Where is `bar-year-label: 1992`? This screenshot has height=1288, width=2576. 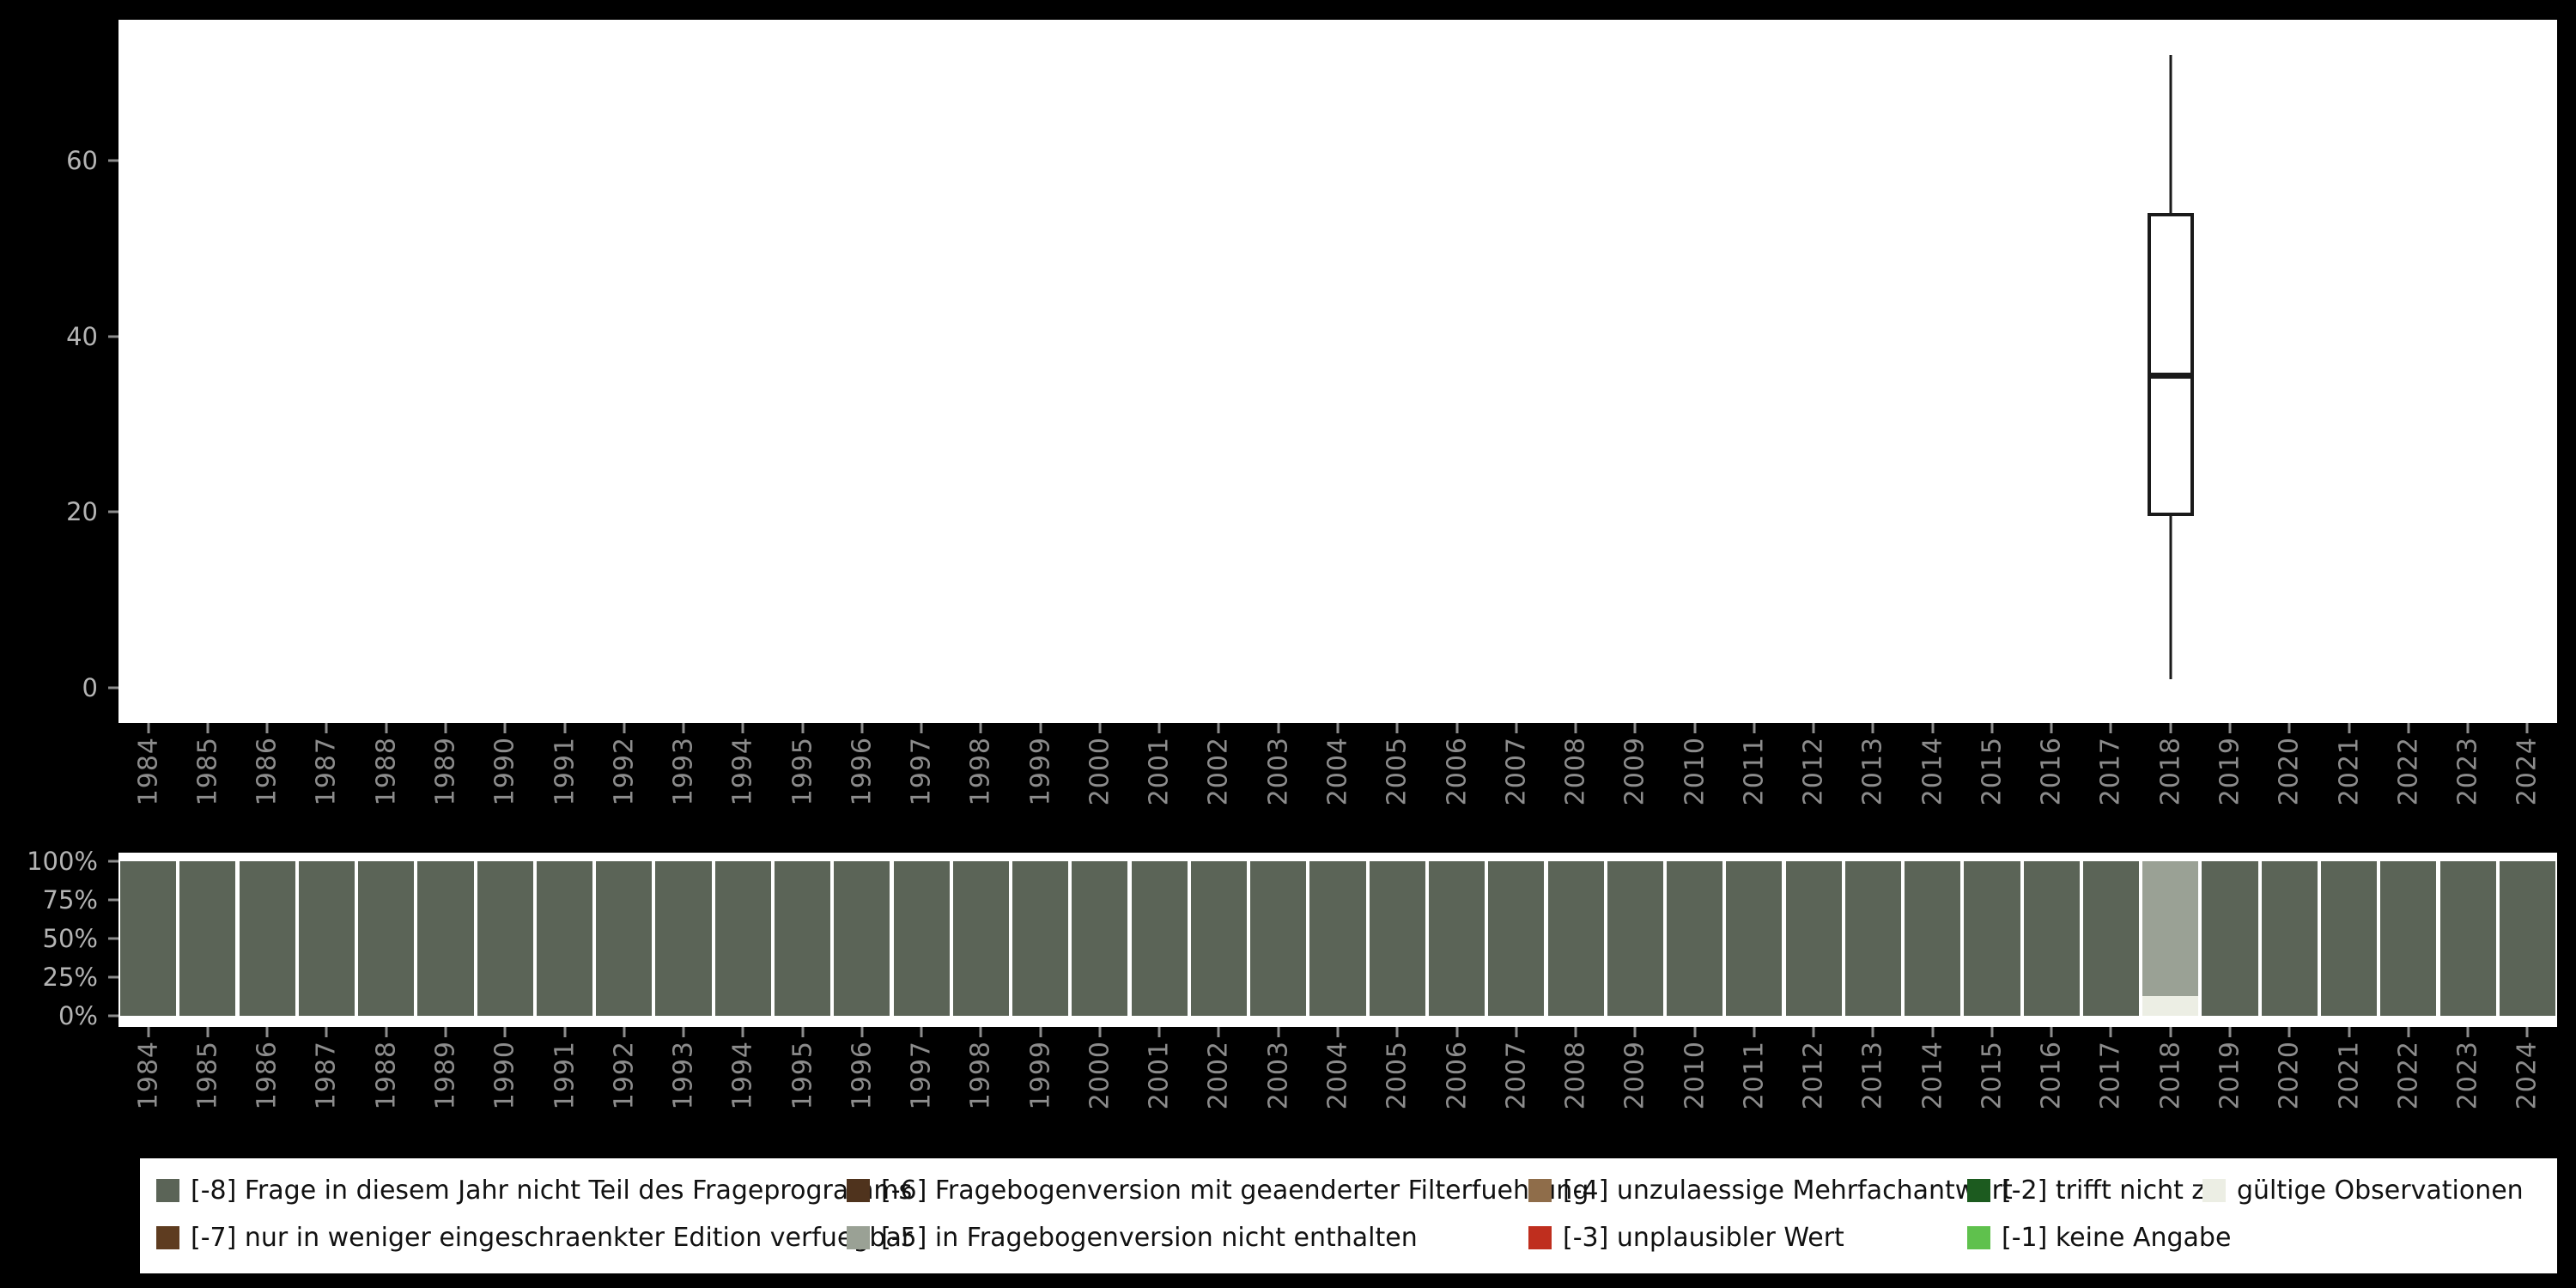 bar-year-label: 1992 is located at coordinates (625, 1075).